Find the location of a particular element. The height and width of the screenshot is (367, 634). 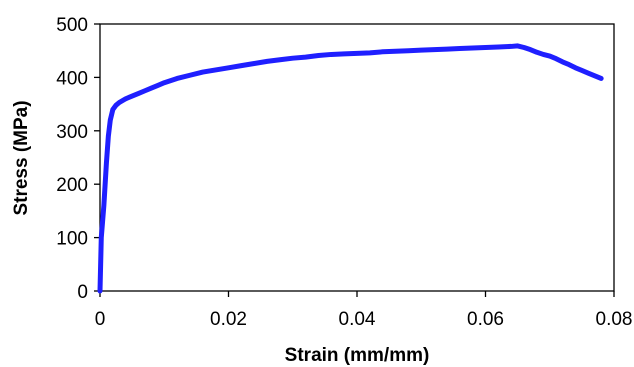

x-tick-label: 0.06 is located at coordinates (485, 319).